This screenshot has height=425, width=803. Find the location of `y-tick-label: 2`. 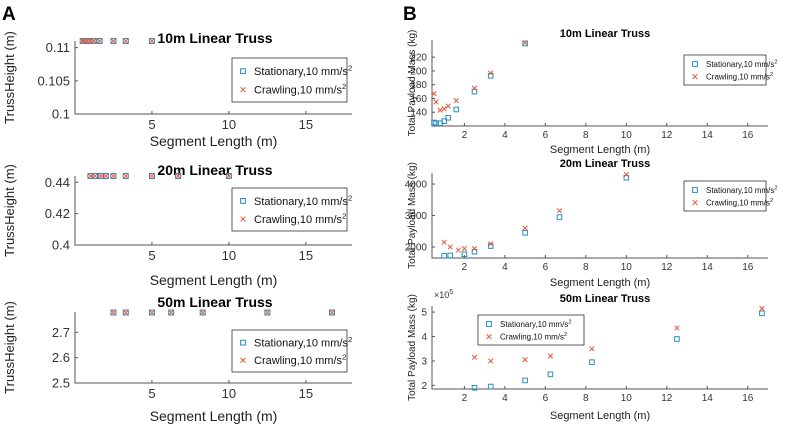

y-tick-label: 2 is located at coordinates (424, 386).